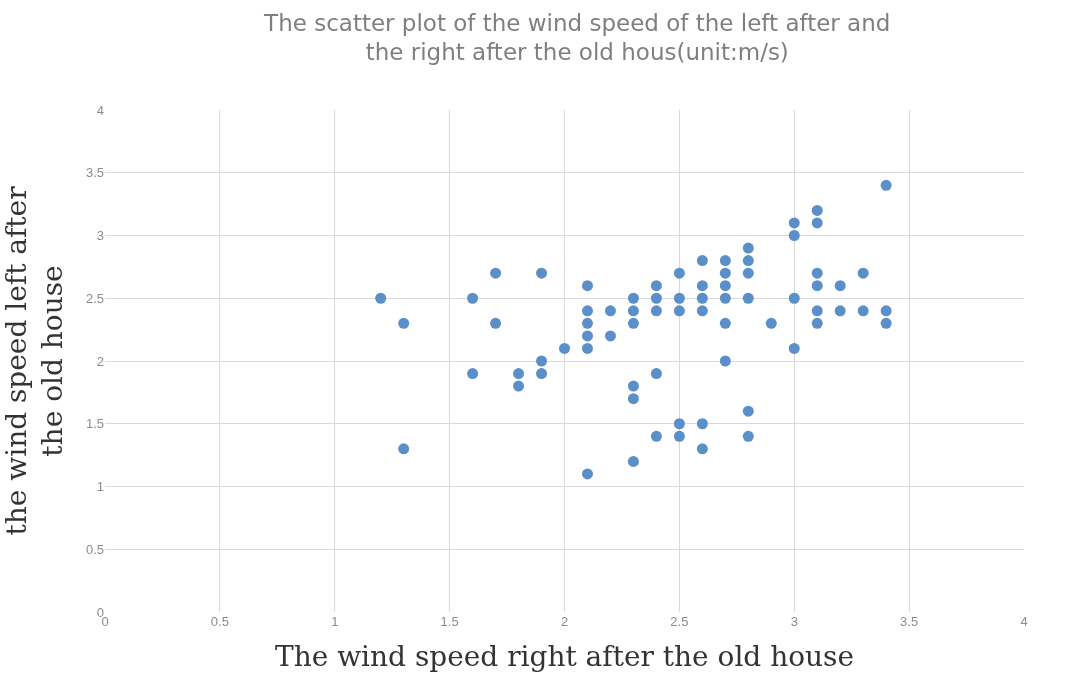  Describe the element at coordinates (564, 621) in the screenshot. I see `x-tick-label: 2` at that location.